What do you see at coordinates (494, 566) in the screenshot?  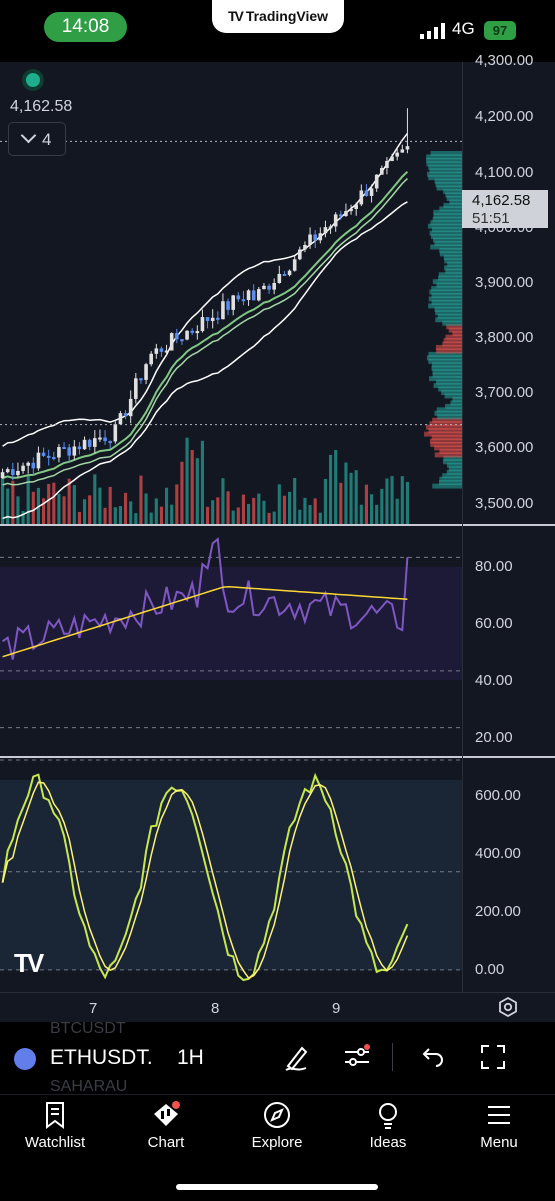 I see `rsi-tick: 80.00` at bounding box center [494, 566].